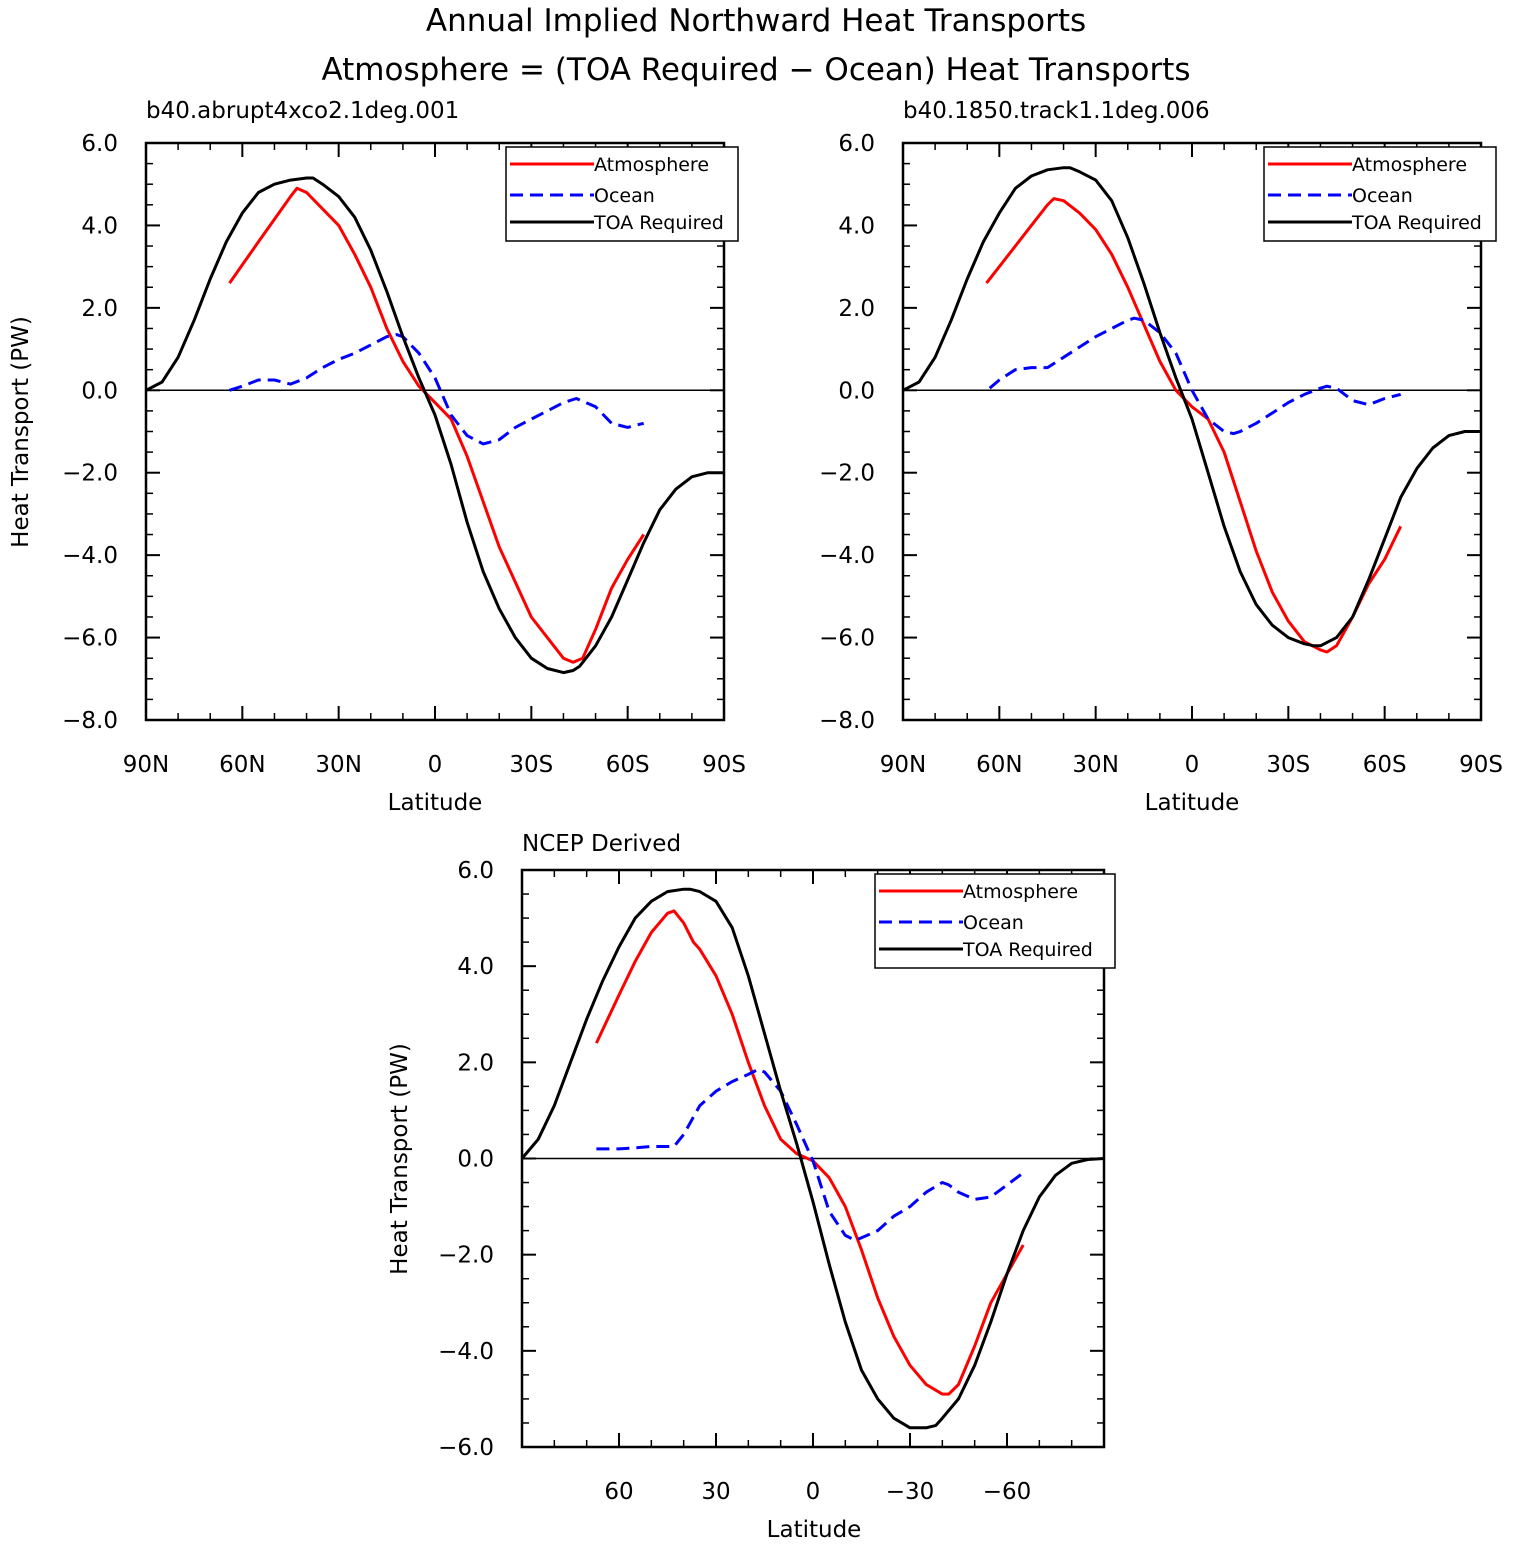 This screenshot has width=1513, height=1546. Describe the element at coordinates (715, 1492) in the screenshot. I see `x-tick-label: 30` at that location.